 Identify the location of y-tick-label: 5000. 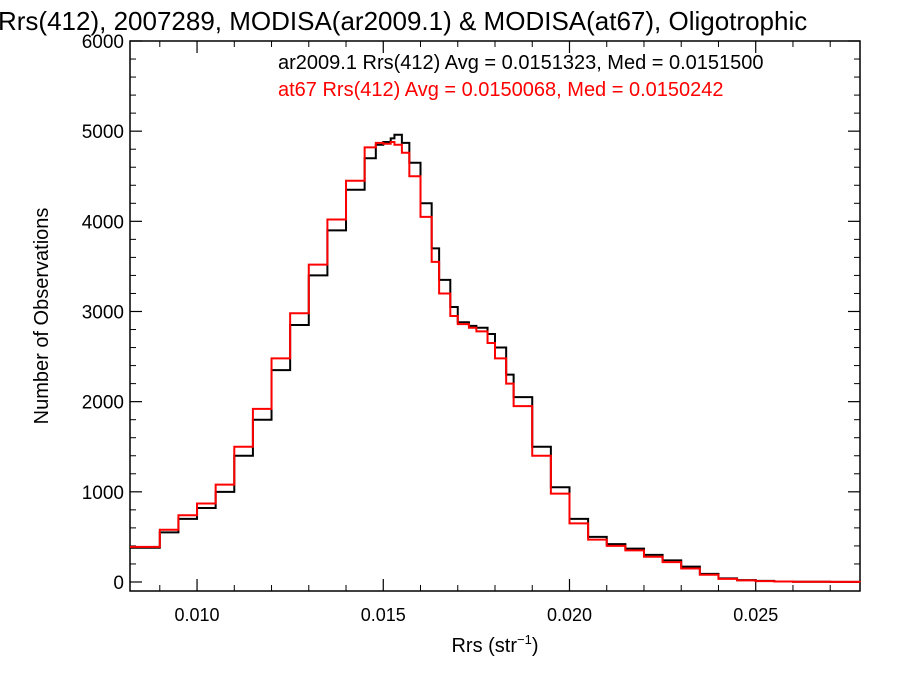
(103, 132).